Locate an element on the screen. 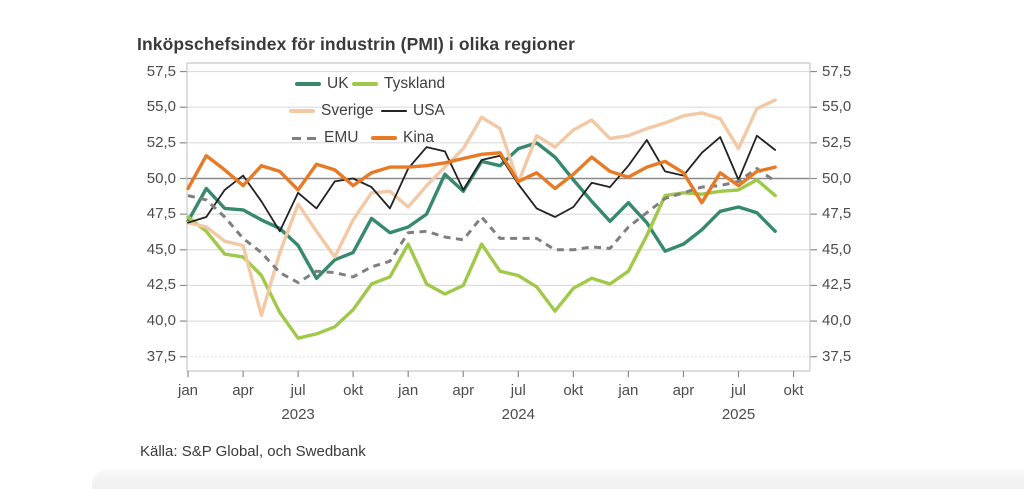 The width and height of the screenshot is (1024, 489). y-tick-label-right: 47,5 is located at coordinates (837, 214).